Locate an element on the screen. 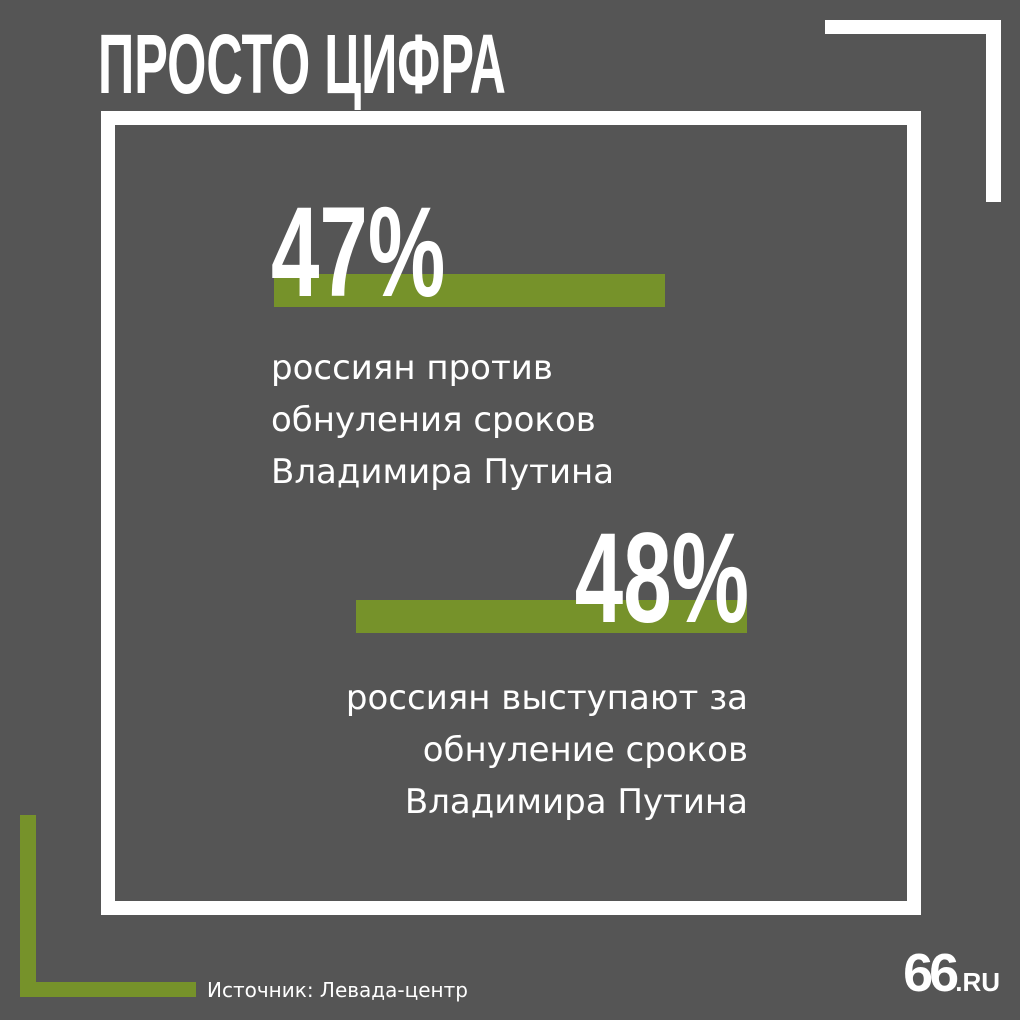  stat-1-description-line: Владимира Путина is located at coordinates (443, 472).